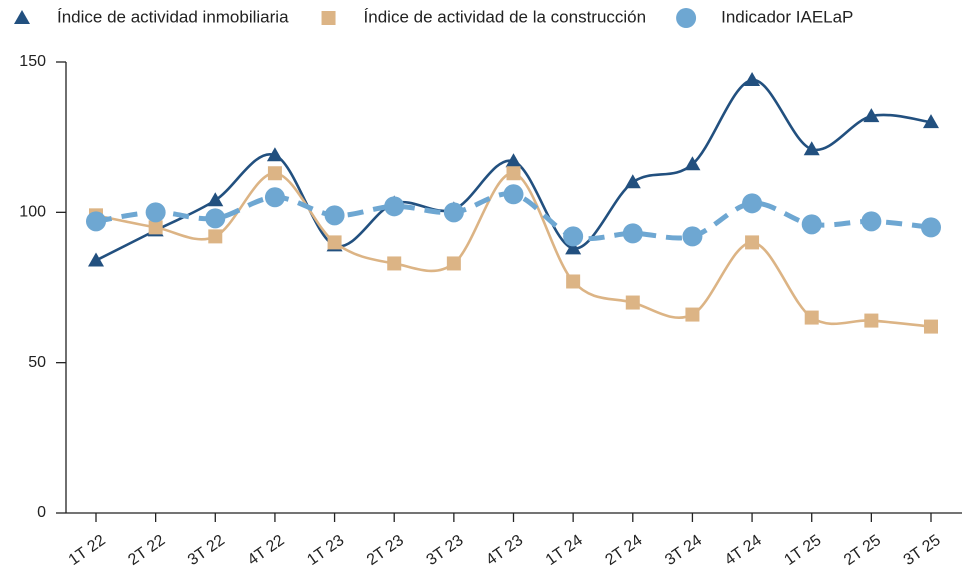 This screenshot has width=967, height=575. Describe the element at coordinates (32, 61) in the screenshot. I see `y-tick-label: 150` at that location.